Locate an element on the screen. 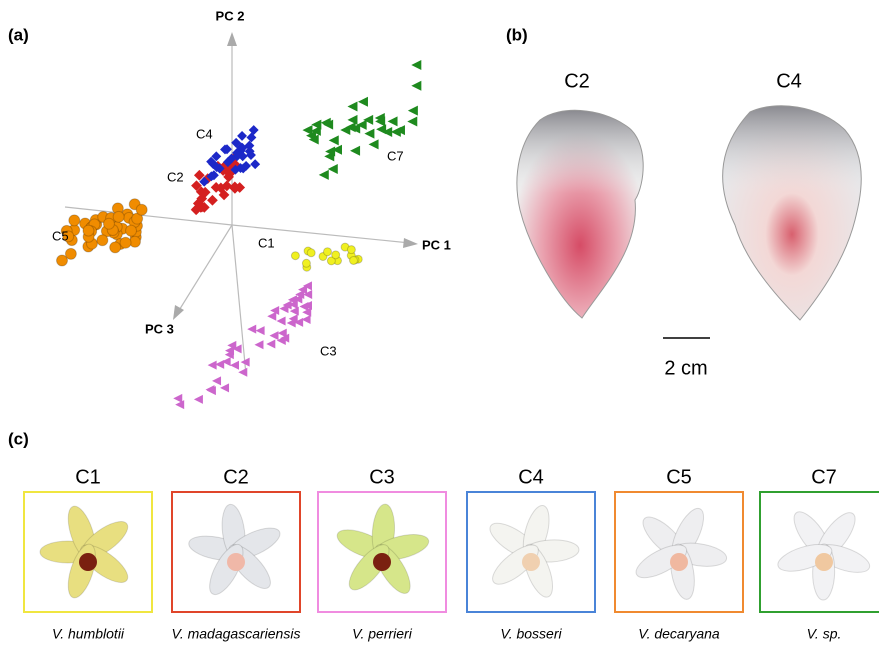  petal-label: C4 is located at coordinates (789, 81).